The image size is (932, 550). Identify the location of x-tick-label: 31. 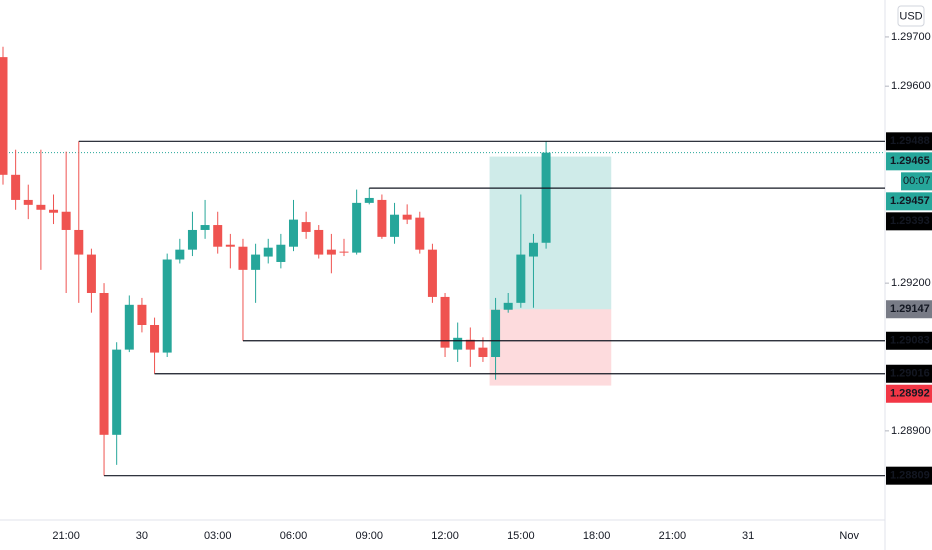
(748, 536).